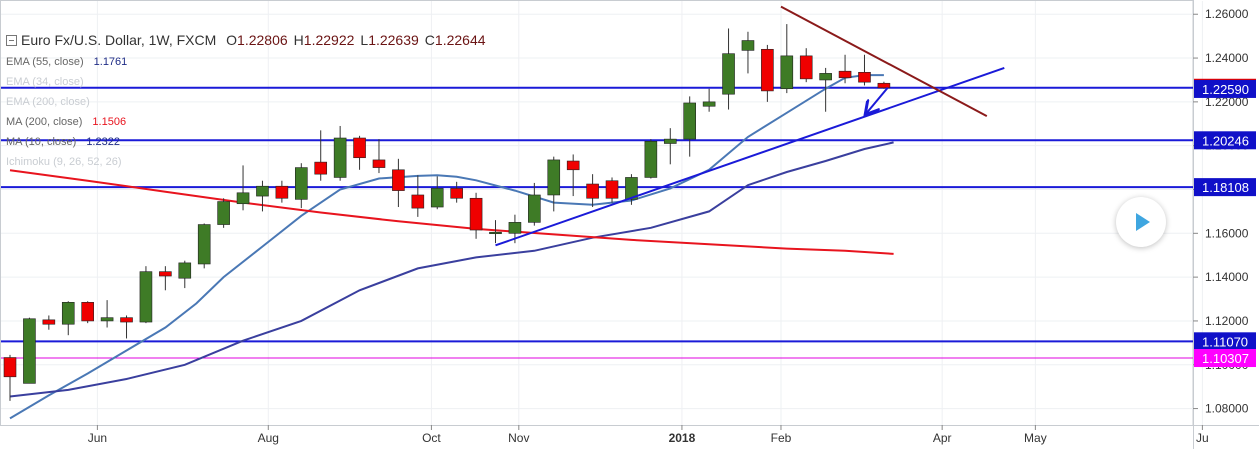 This screenshot has height=449, width=1259. Describe the element at coordinates (460, 40) in the screenshot. I see `ohlc-value-c: 1.22644` at that location.